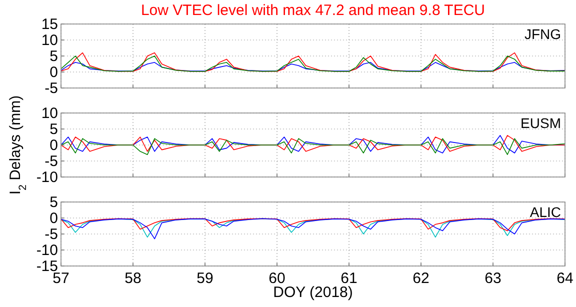  What do you see at coordinates (542, 34) in the screenshot?
I see `annotation: JFNG` at bounding box center [542, 34].